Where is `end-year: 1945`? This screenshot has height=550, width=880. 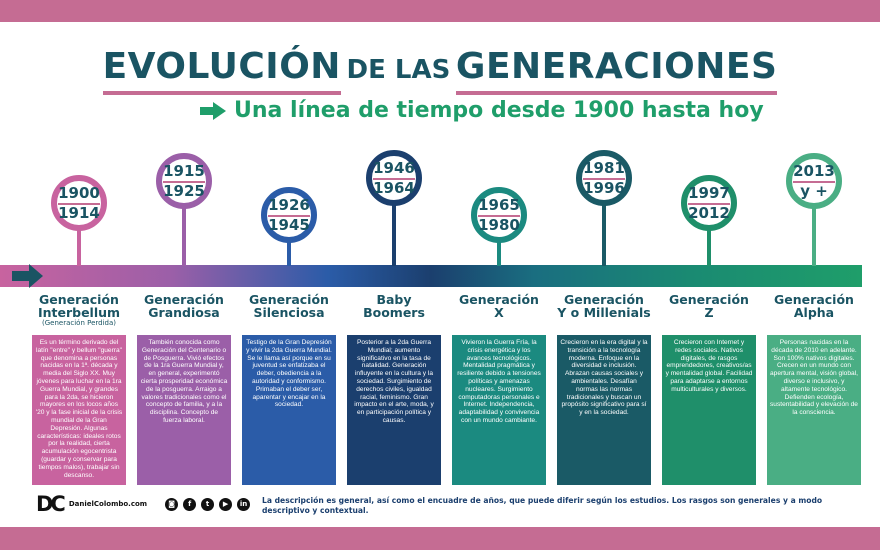
end-year: 1945 is located at coordinates (289, 224).